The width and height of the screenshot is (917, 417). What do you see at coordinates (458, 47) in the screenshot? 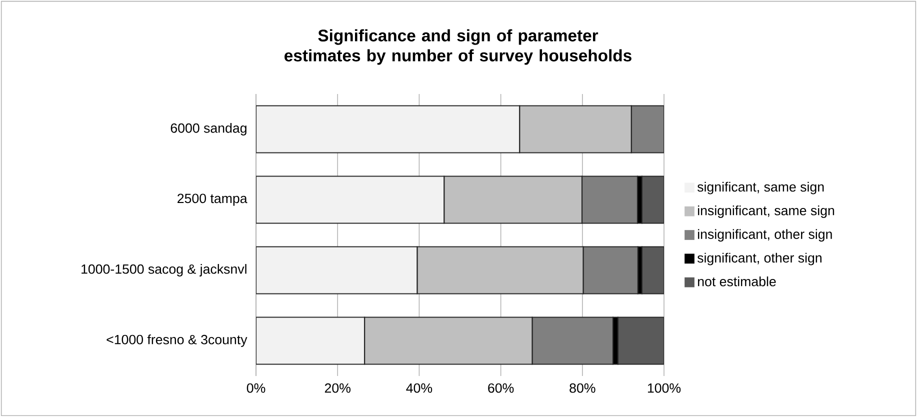
I see `chart-title: Significance and sign of parameter estimates by number of survey households` at bounding box center [458, 47].